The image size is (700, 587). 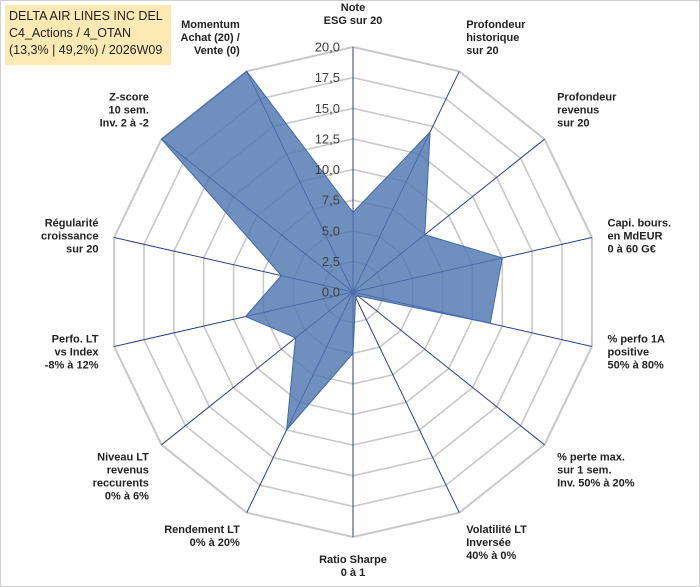 I want to click on axis-label-line: Capi. bours., so click(x=640, y=223).